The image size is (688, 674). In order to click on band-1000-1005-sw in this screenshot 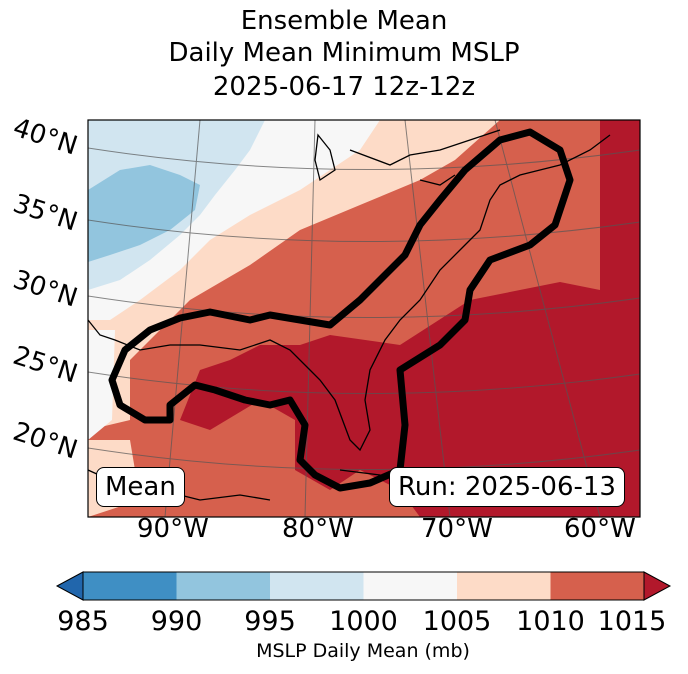, I will do `click(101, 385)`.